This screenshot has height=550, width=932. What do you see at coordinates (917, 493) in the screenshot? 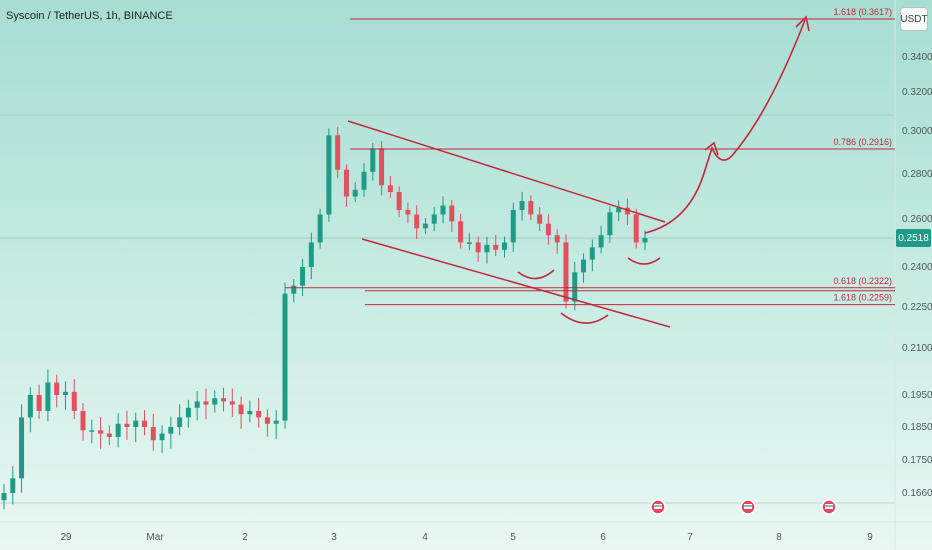
I see `price-tick-label: 0.1660` at bounding box center [917, 493].